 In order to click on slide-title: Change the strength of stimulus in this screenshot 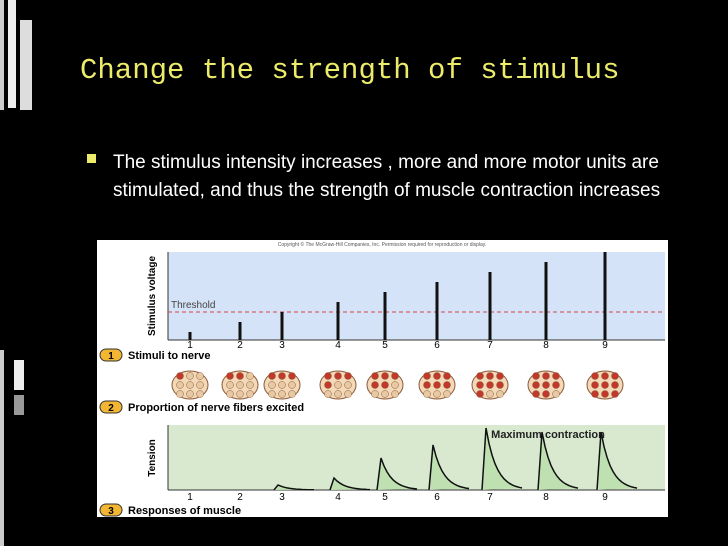, I will do `click(350, 70)`.